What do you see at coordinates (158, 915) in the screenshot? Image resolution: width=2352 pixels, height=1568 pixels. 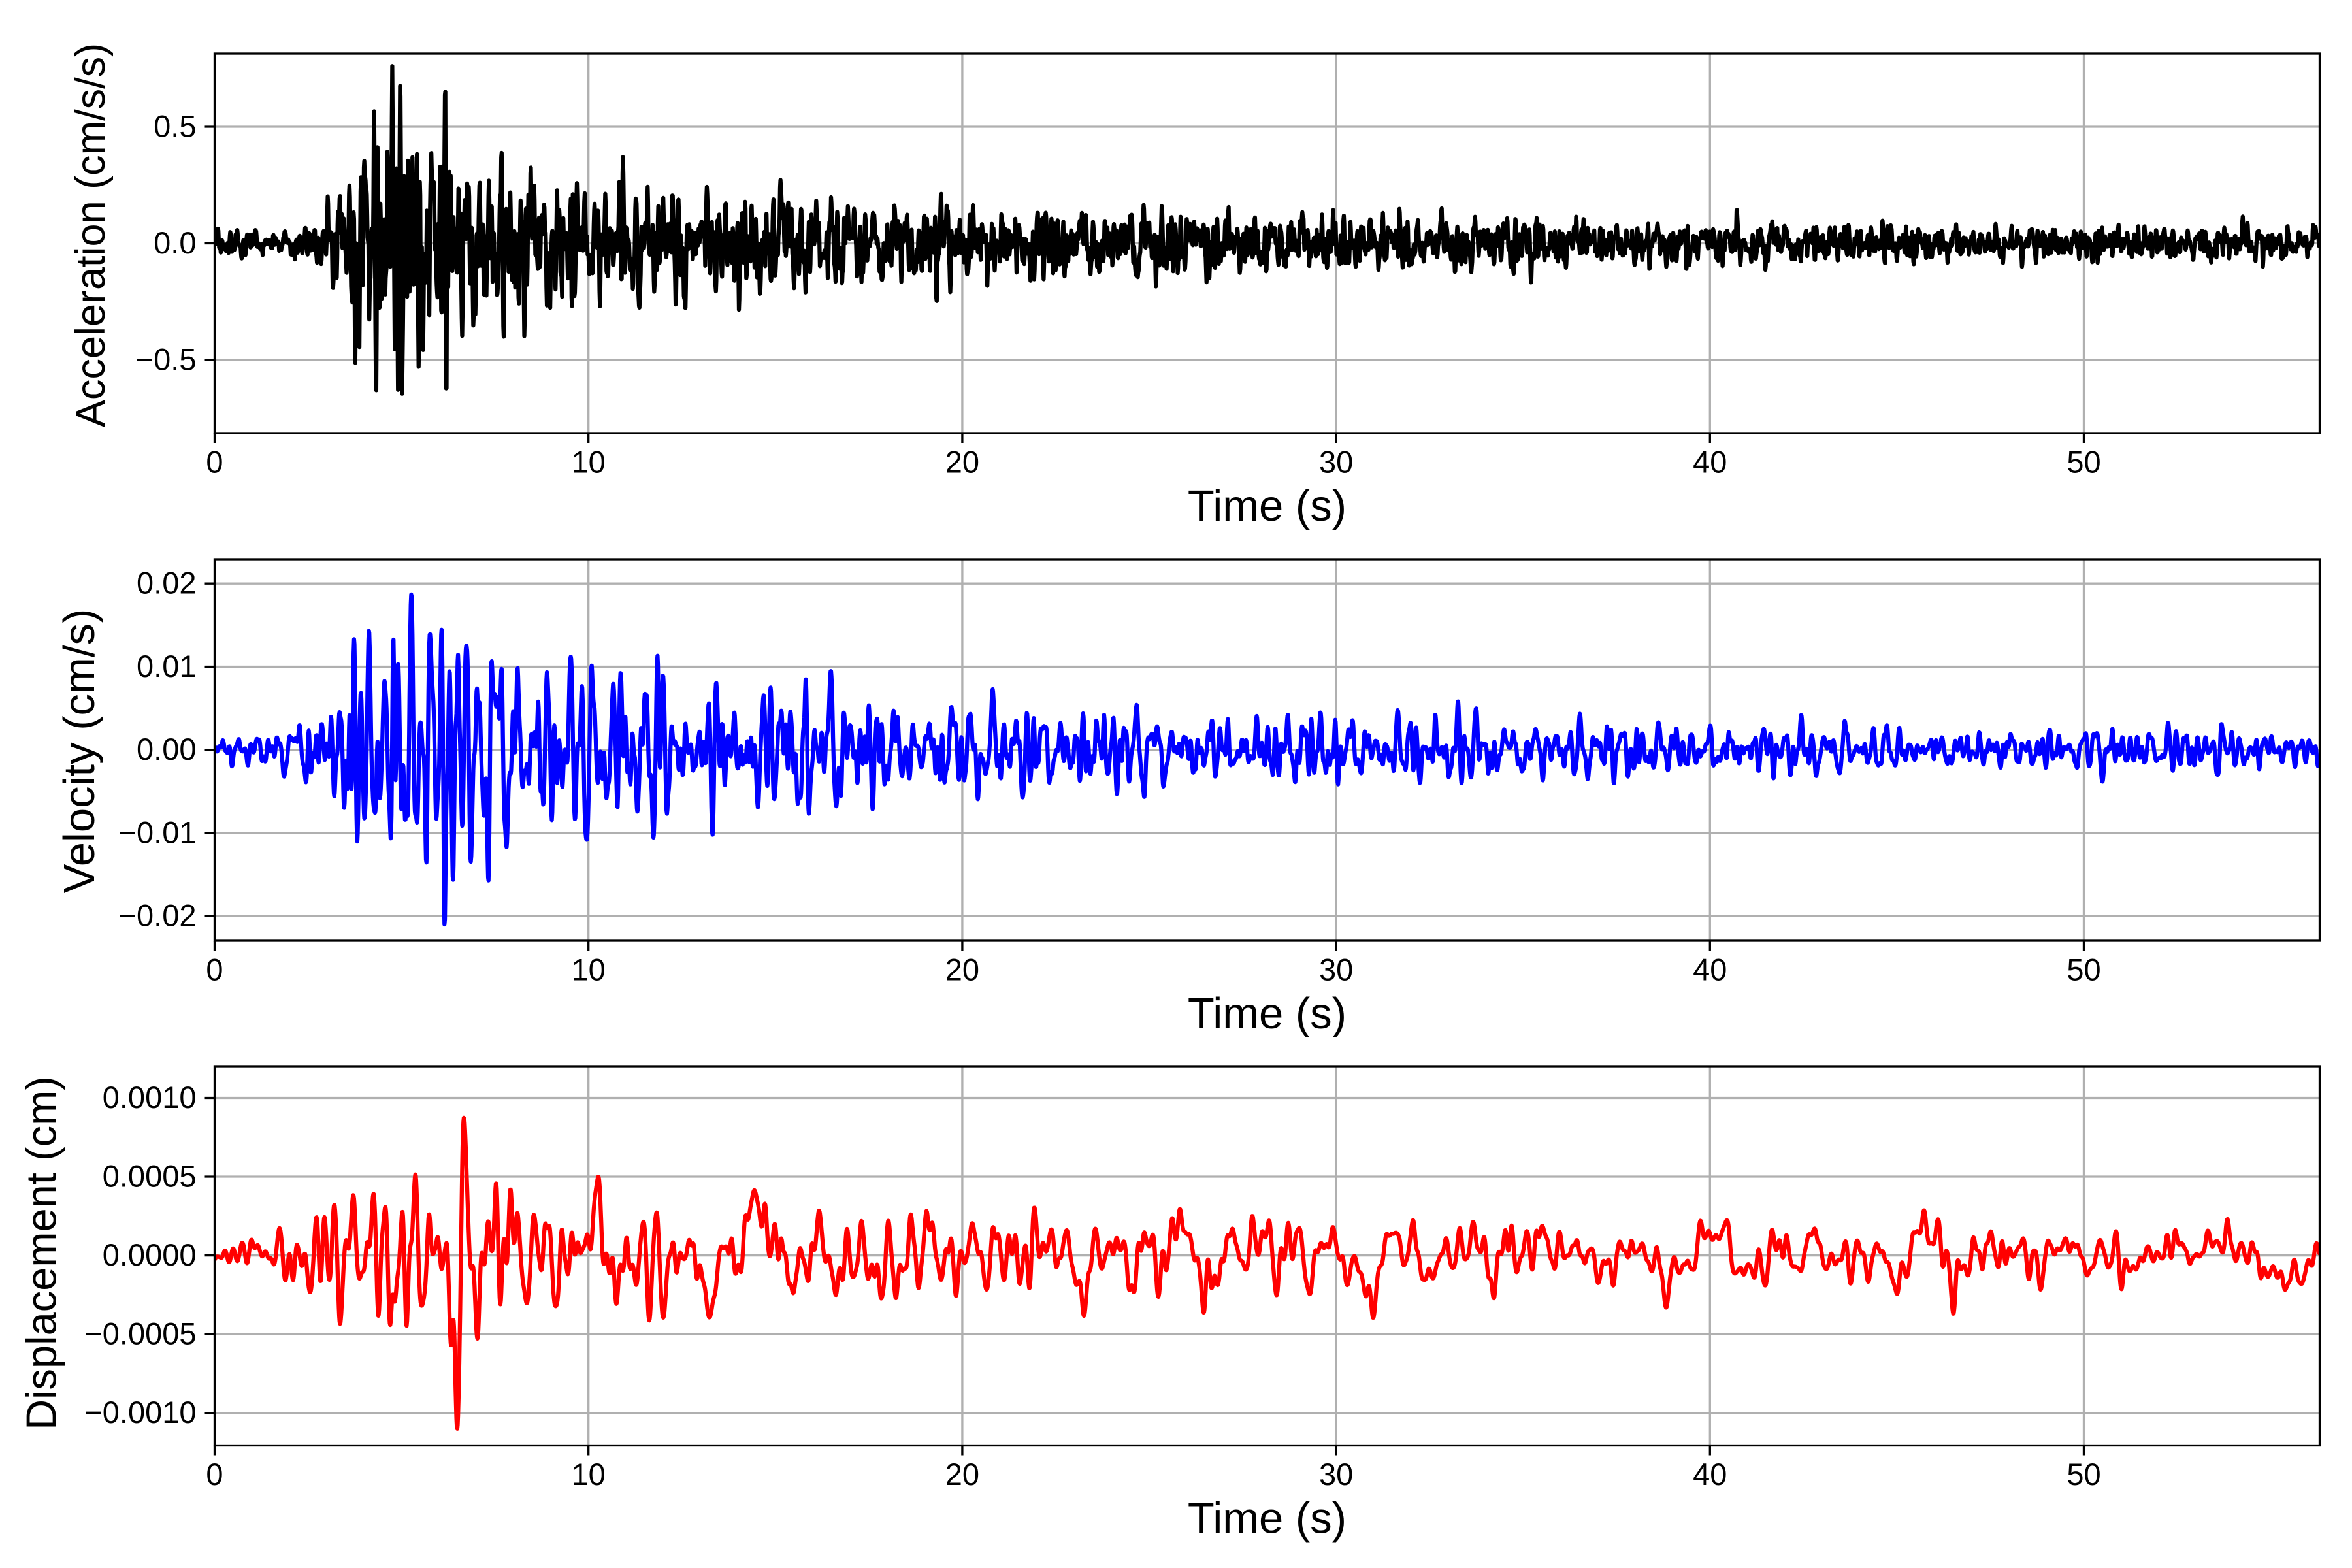 I see `svg-text: −0.02` at bounding box center [158, 915].